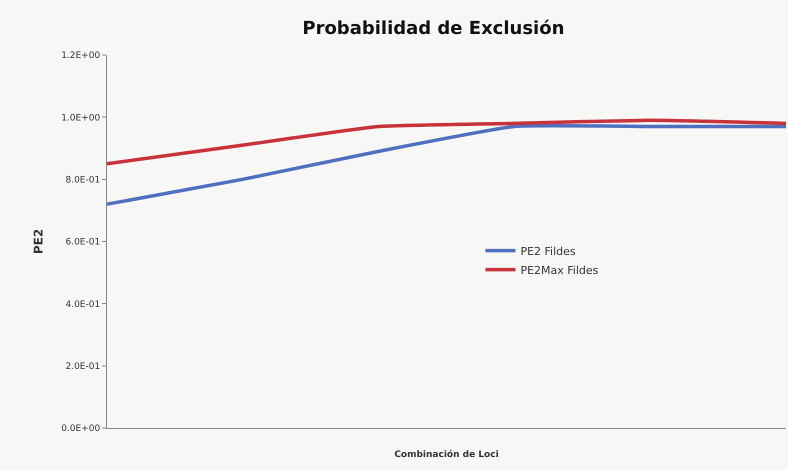 The image size is (788, 470). Describe the element at coordinates (80, 429) in the screenshot. I see `y-tick-label: 0.0E+00` at that location.